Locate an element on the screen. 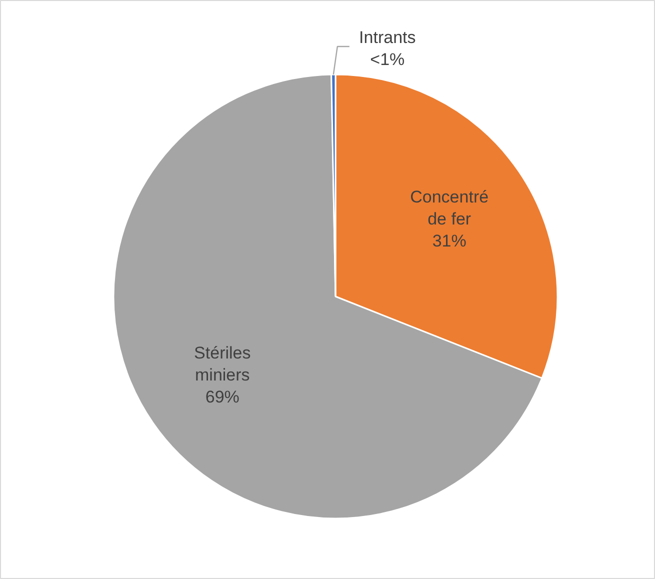 The height and width of the screenshot is (579, 655). slice-label: Concentré de fer is located at coordinates (449, 208).